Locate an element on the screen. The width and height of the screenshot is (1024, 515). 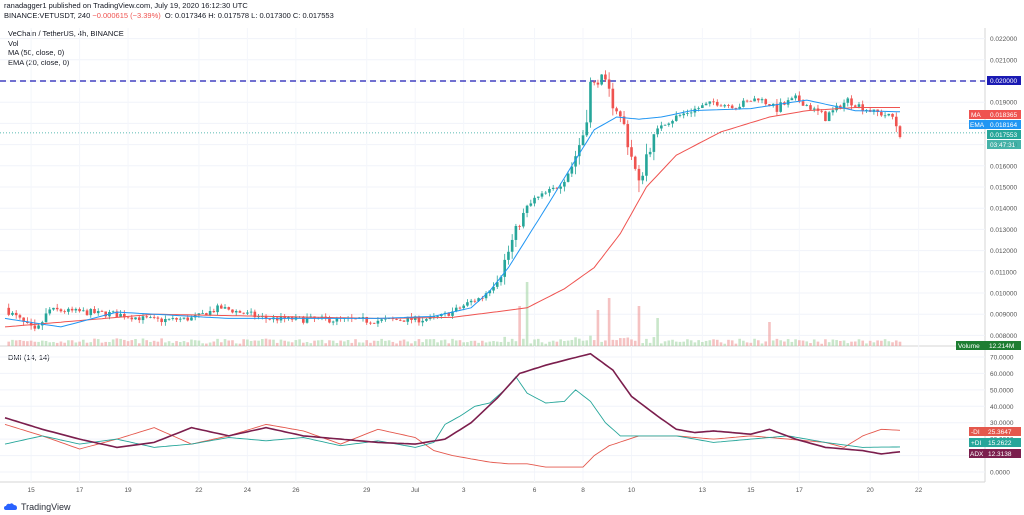
volume-tag: Volume 12.214M is located at coordinates (988, 345).